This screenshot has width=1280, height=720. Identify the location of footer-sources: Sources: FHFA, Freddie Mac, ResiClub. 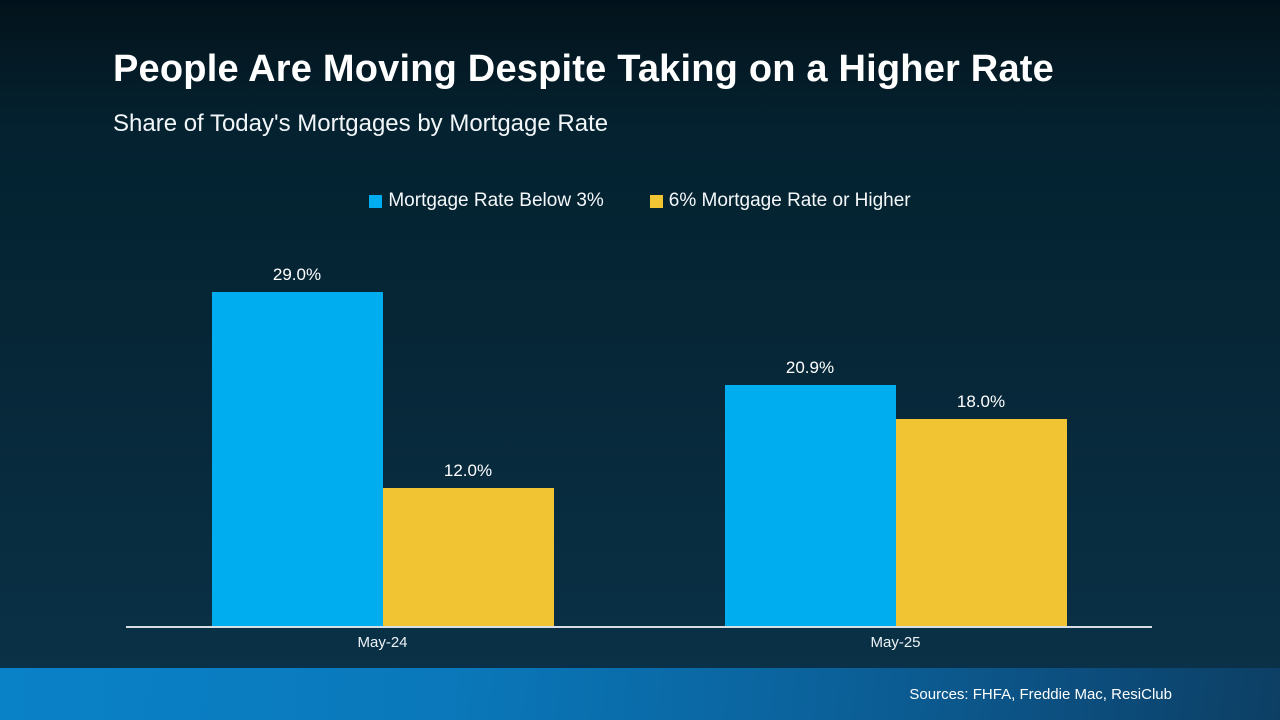
(1040, 694).